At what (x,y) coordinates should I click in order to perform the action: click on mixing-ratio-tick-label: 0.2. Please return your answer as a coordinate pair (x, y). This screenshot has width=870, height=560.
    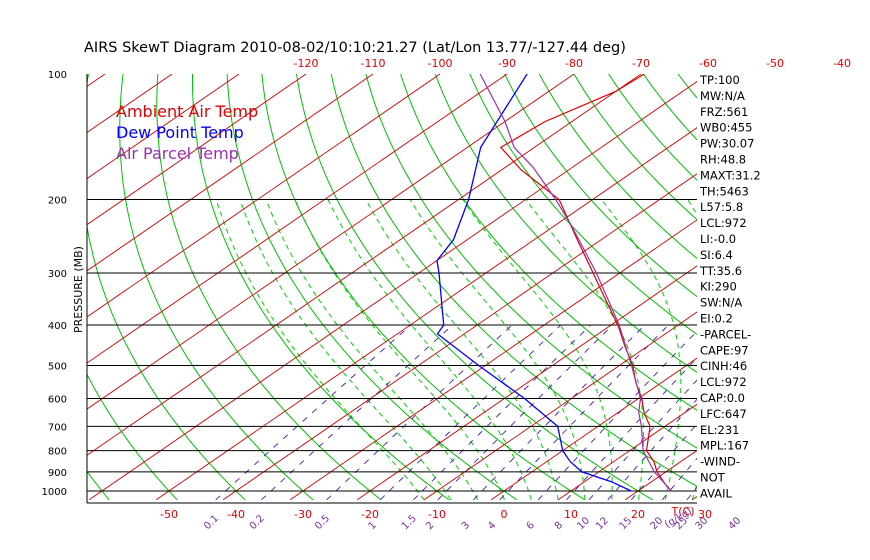
    Looking at the image, I should click on (257, 522).